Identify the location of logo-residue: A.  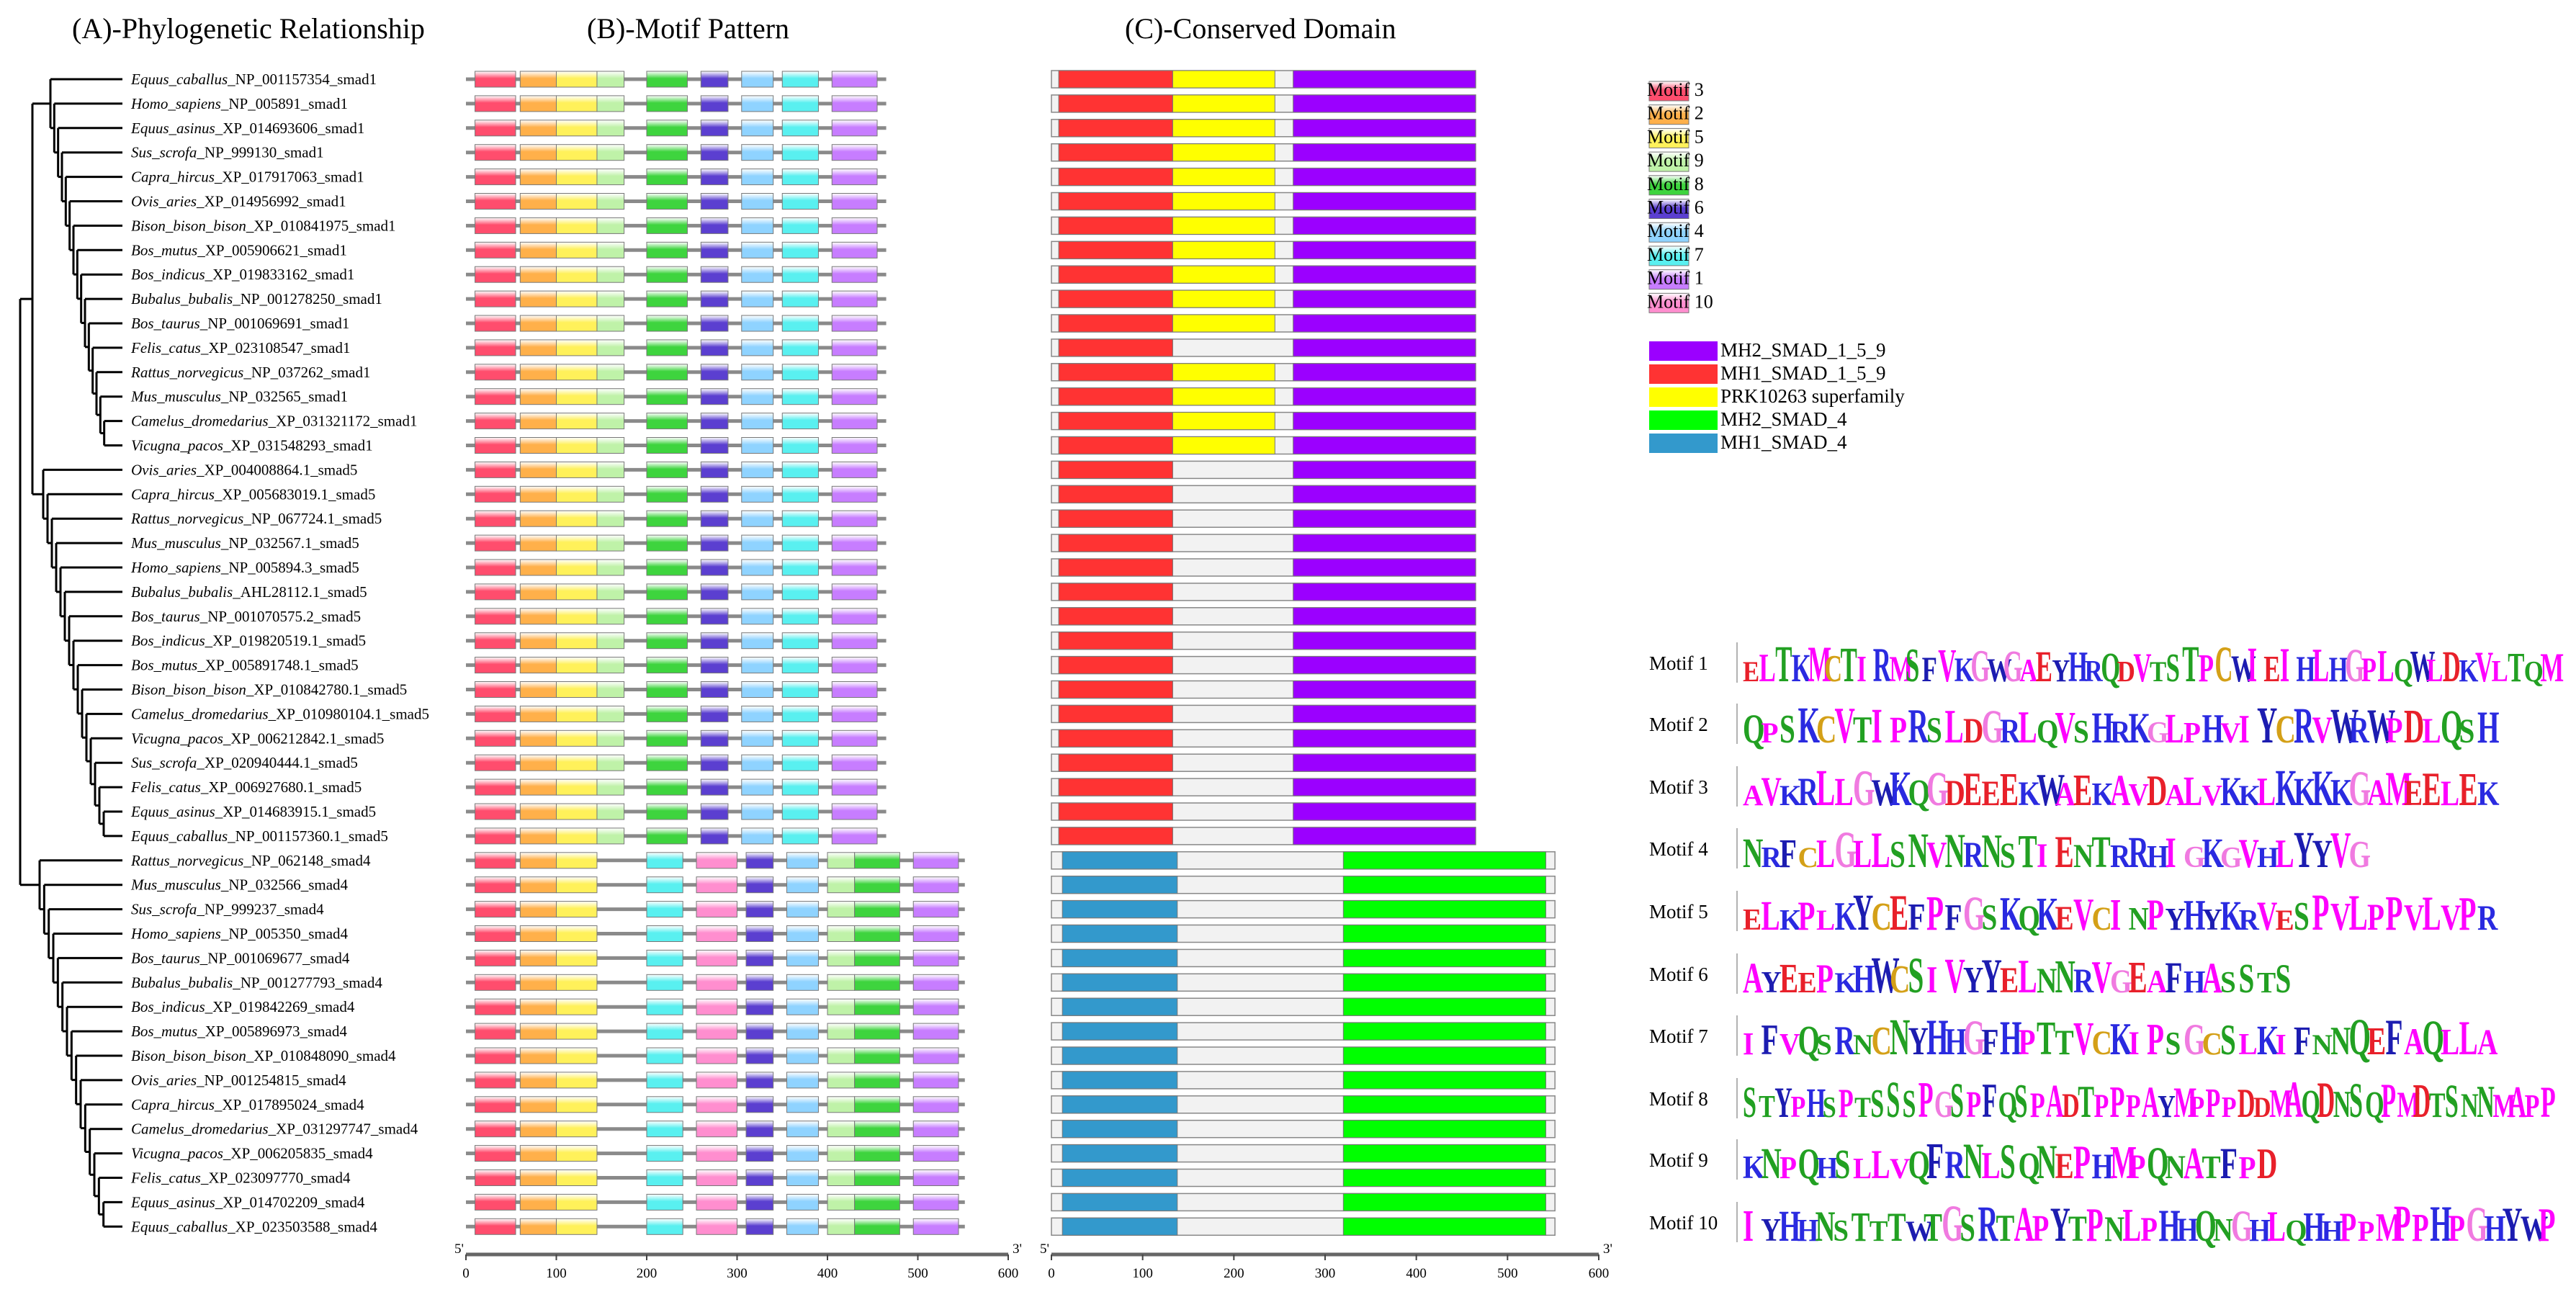
(1753, 795).